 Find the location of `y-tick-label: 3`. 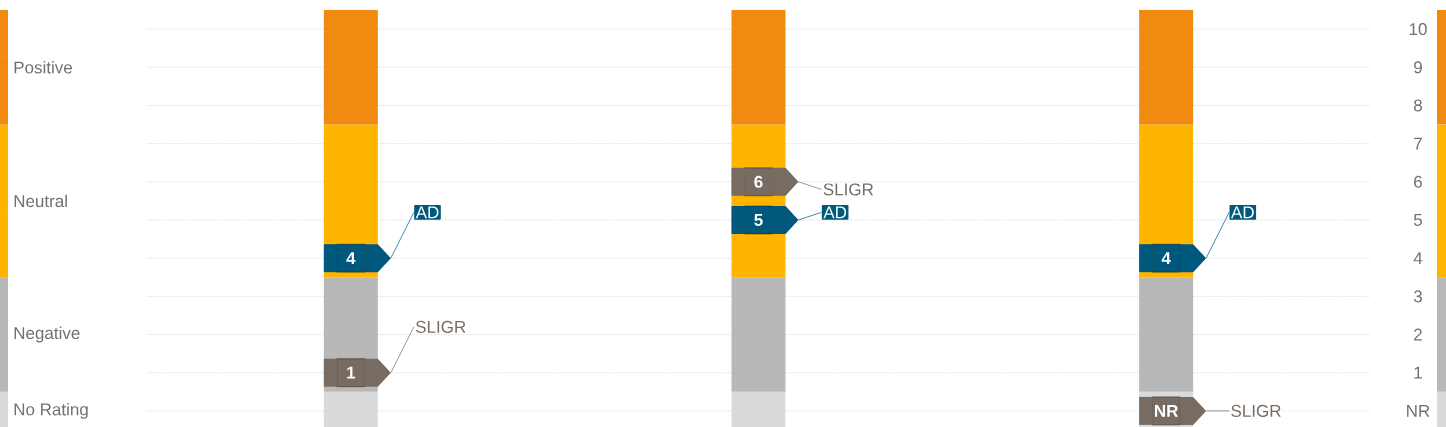

y-tick-label: 3 is located at coordinates (1417, 296).